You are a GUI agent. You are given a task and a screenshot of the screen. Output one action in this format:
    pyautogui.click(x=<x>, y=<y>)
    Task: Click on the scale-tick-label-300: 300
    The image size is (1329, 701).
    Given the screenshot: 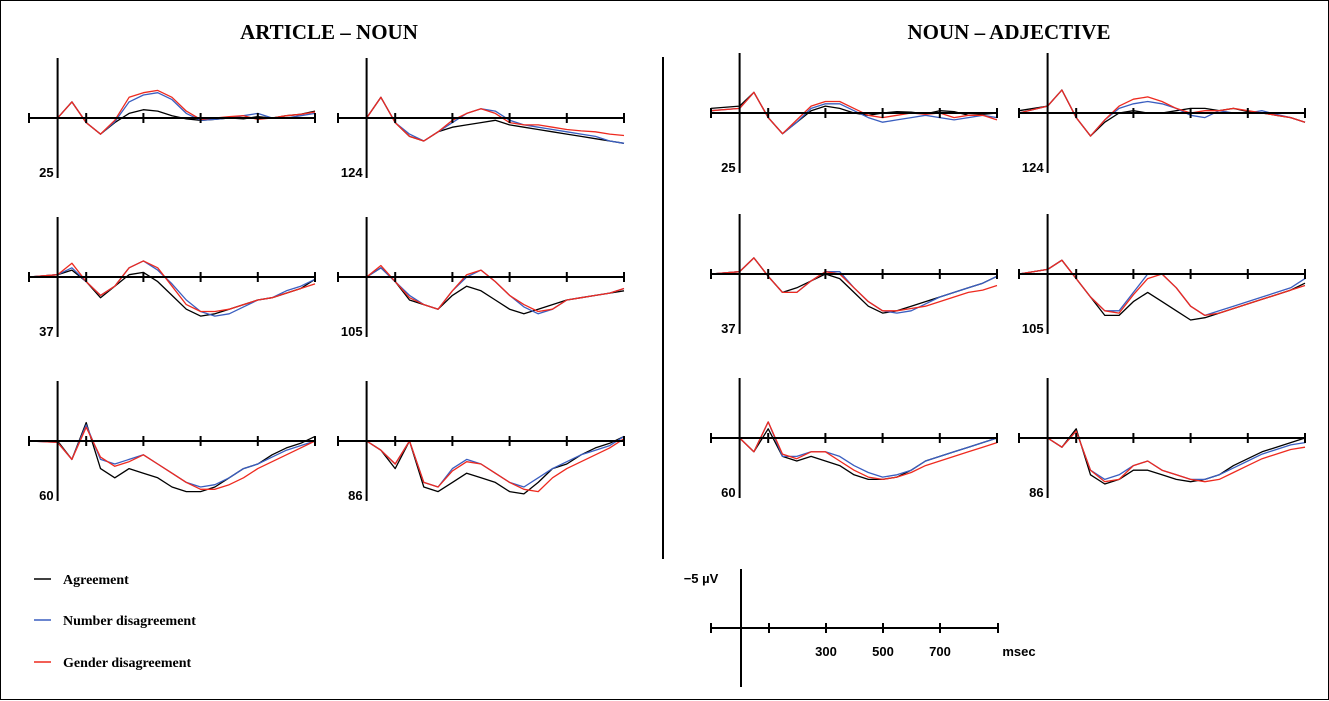 What is the action you would take?
    pyautogui.click(x=826, y=651)
    